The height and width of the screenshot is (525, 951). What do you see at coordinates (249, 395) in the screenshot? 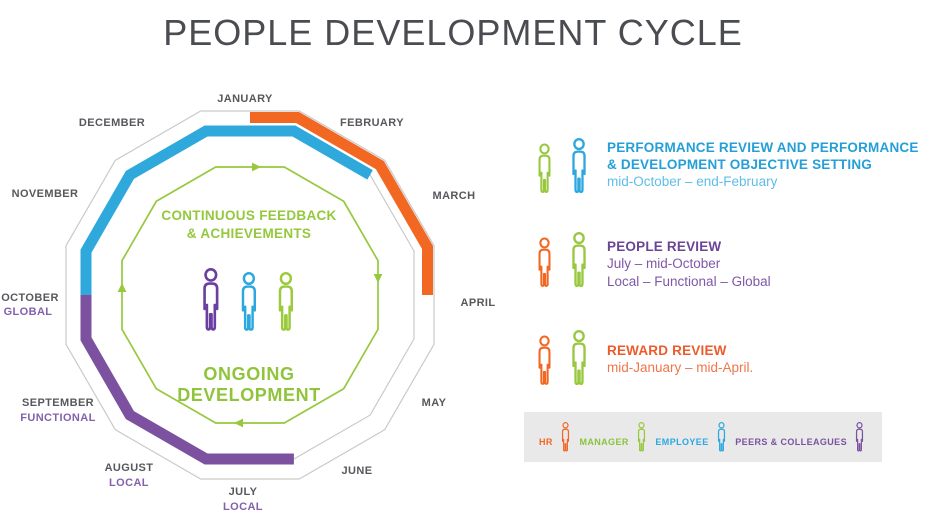
I see `ongoing-development-line2: DEVELOPMENT` at bounding box center [249, 395].